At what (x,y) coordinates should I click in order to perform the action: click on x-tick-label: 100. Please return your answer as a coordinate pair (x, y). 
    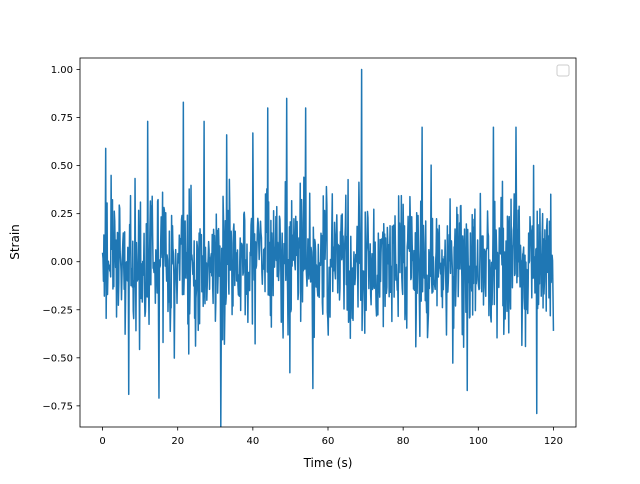
    Looking at the image, I should click on (478, 441).